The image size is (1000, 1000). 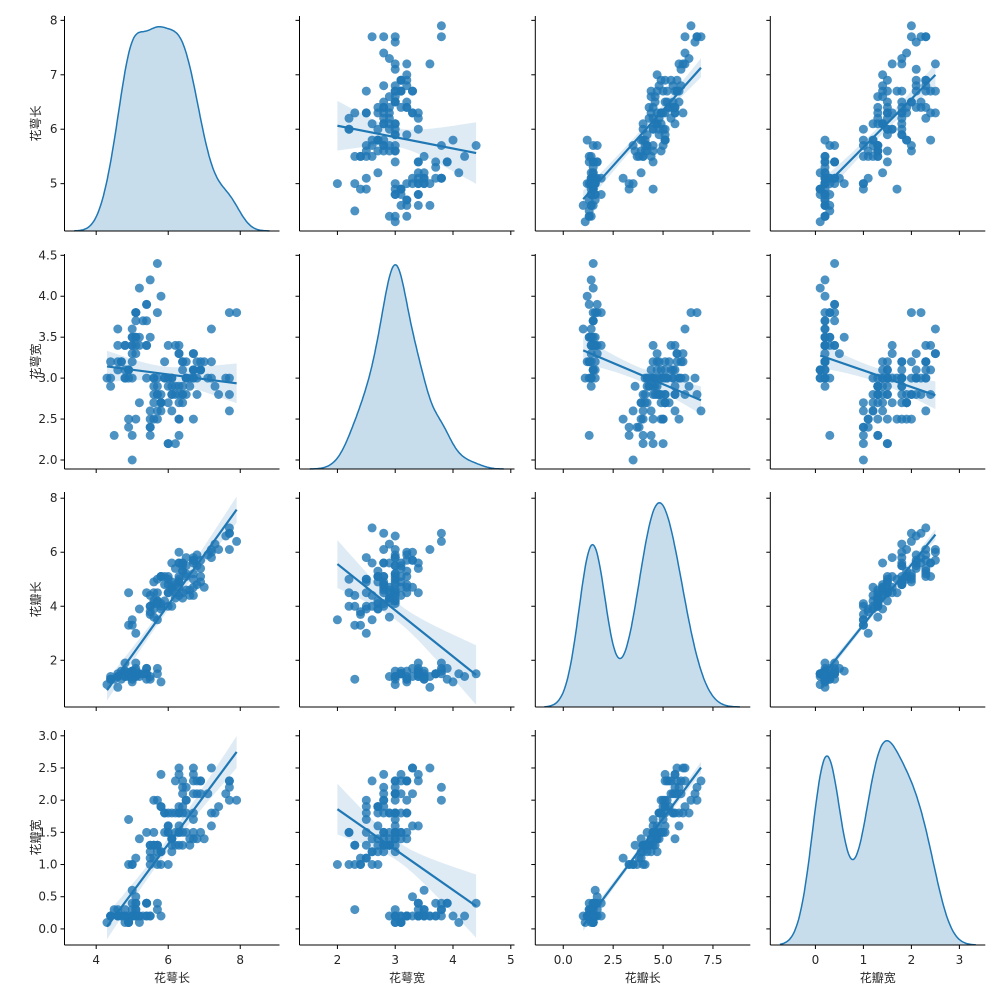 What do you see at coordinates (57, 129) in the screenshot?
I see `y-tick: 6` at bounding box center [57, 129].